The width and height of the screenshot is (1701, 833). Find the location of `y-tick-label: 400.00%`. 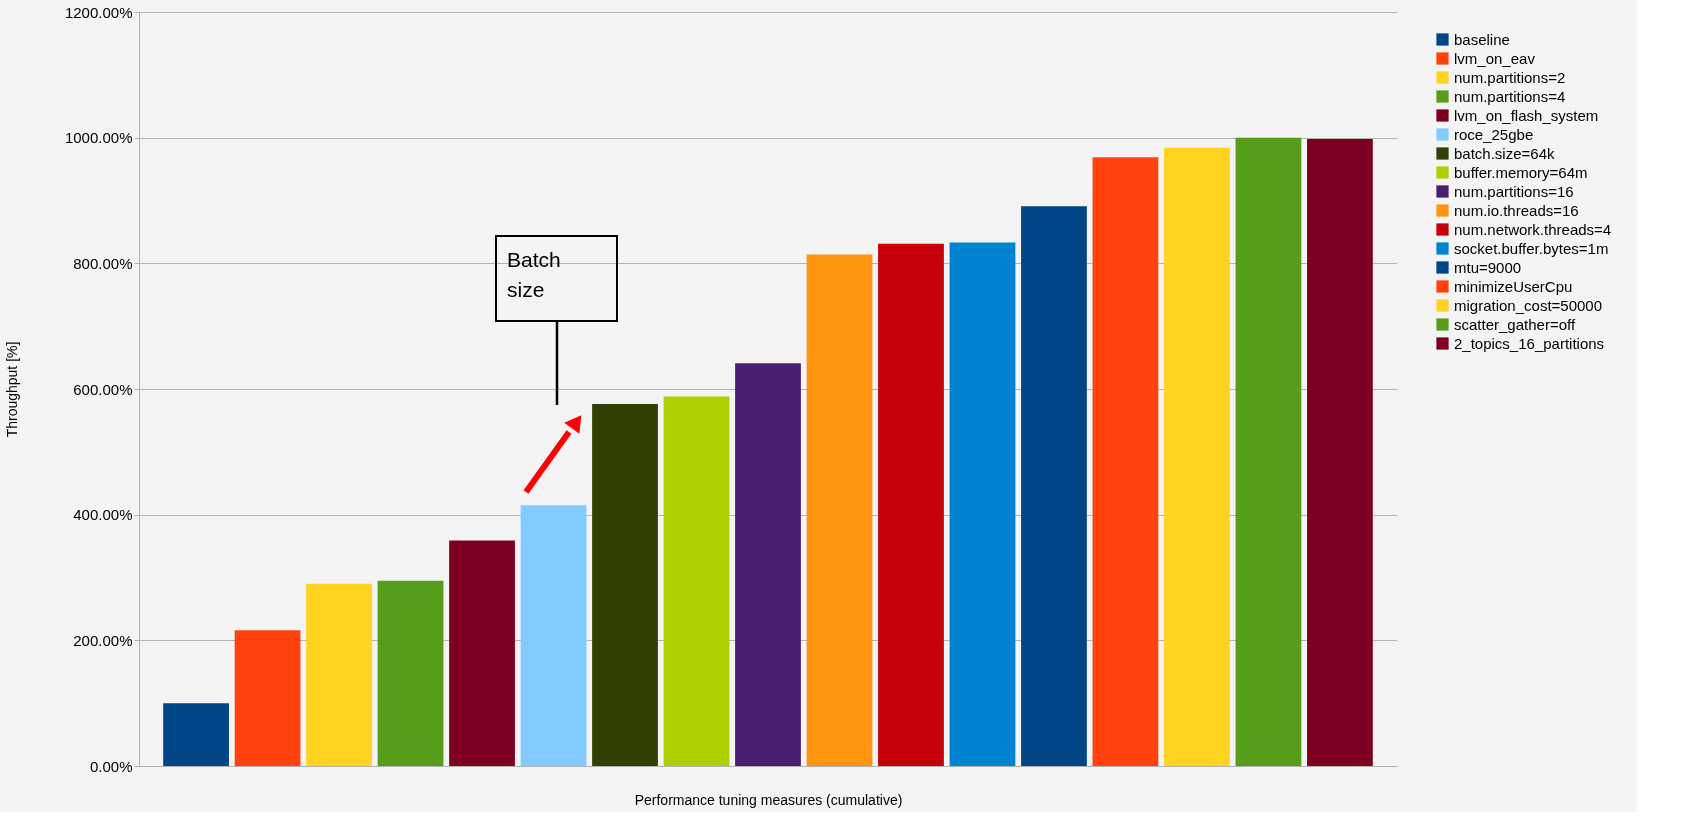

y-tick-label: 400.00% is located at coordinates (103, 515).